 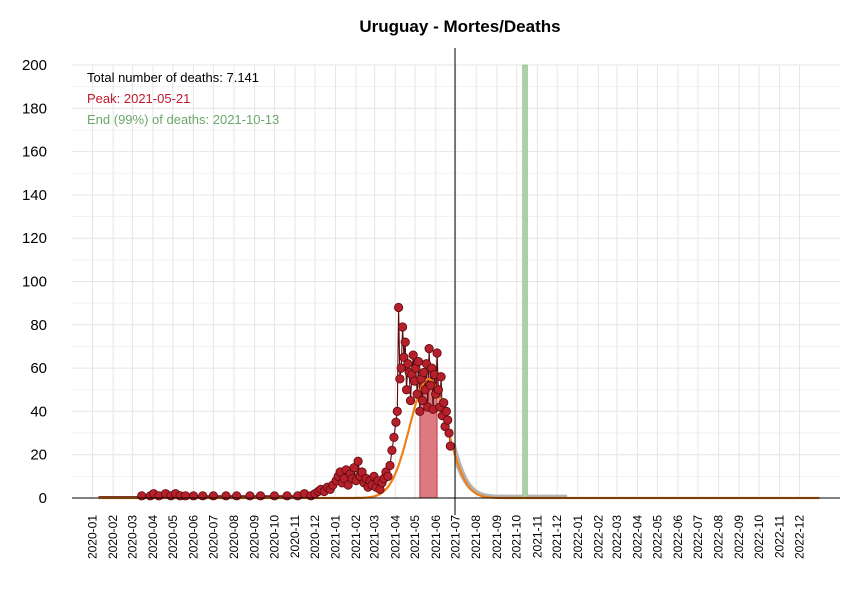 I want to click on x-tick-label: 2021-06, so click(x=436, y=537).